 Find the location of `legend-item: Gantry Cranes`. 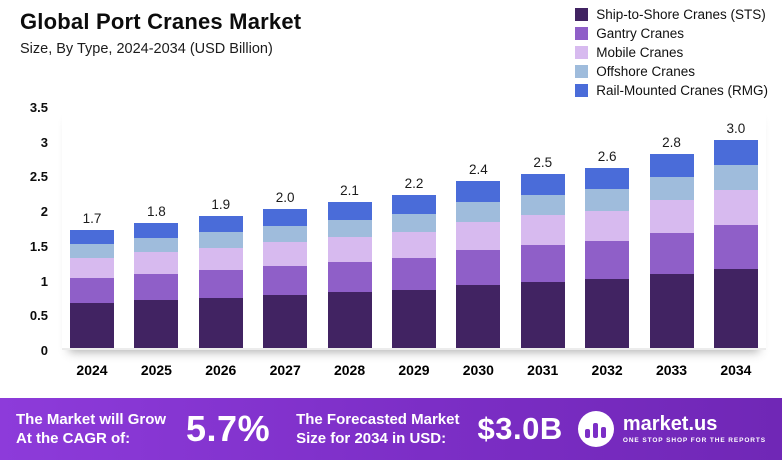

legend-item: Gantry Cranes is located at coordinates (671, 33).